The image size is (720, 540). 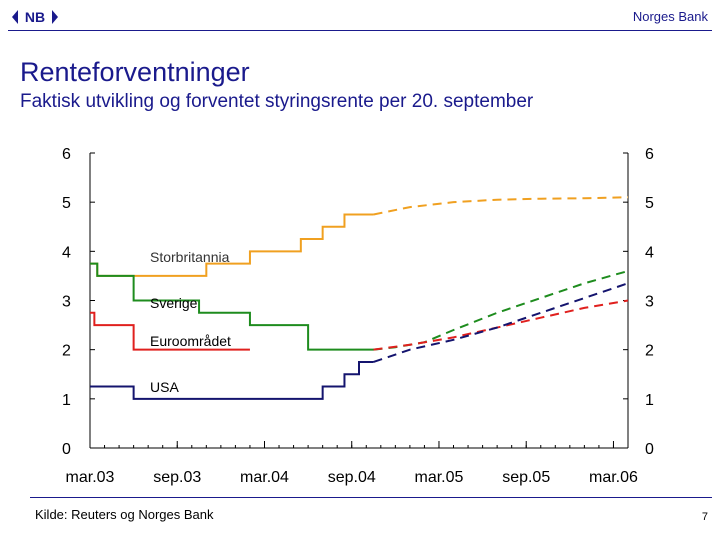 I want to click on norges-bank-logo: NB, so click(x=35, y=19).